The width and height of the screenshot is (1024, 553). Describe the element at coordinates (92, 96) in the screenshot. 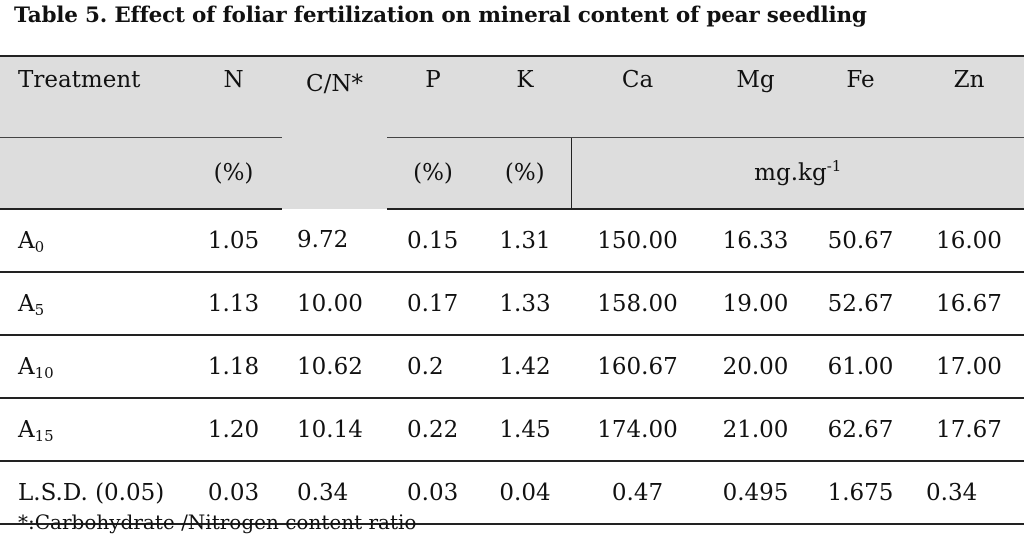

I see `header-treatment: Treatment` at that location.